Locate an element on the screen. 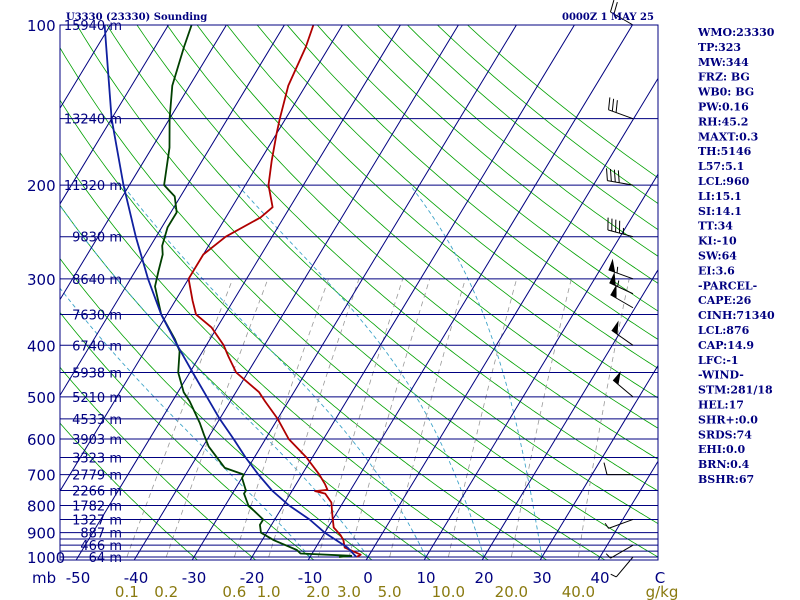 This screenshot has width=800, height=600. height-label: 3323 m is located at coordinates (97, 458).